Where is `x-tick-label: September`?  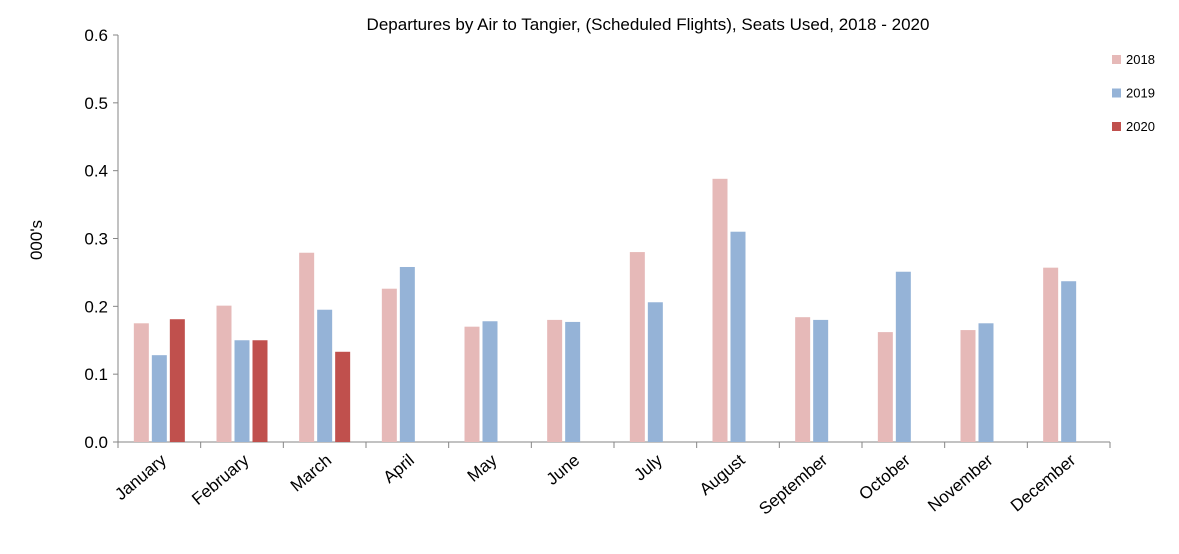 x-tick-label: September is located at coordinates (793, 484).